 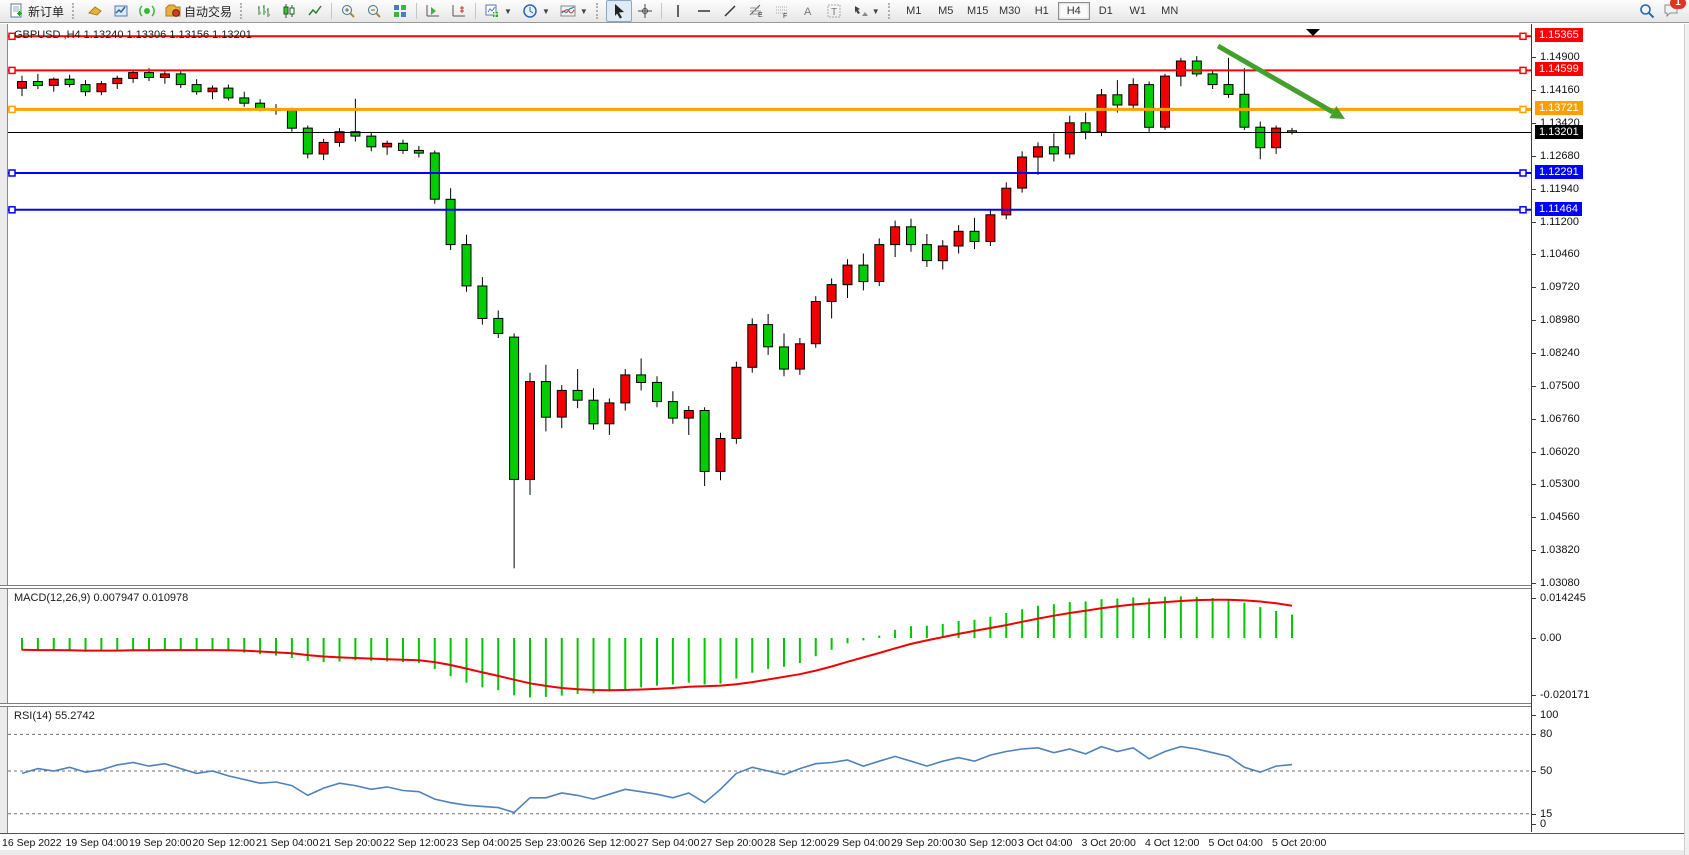 What do you see at coordinates (782, 11) in the screenshot?
I see `grid-tool-button: F` at bounding box center [782, 11].